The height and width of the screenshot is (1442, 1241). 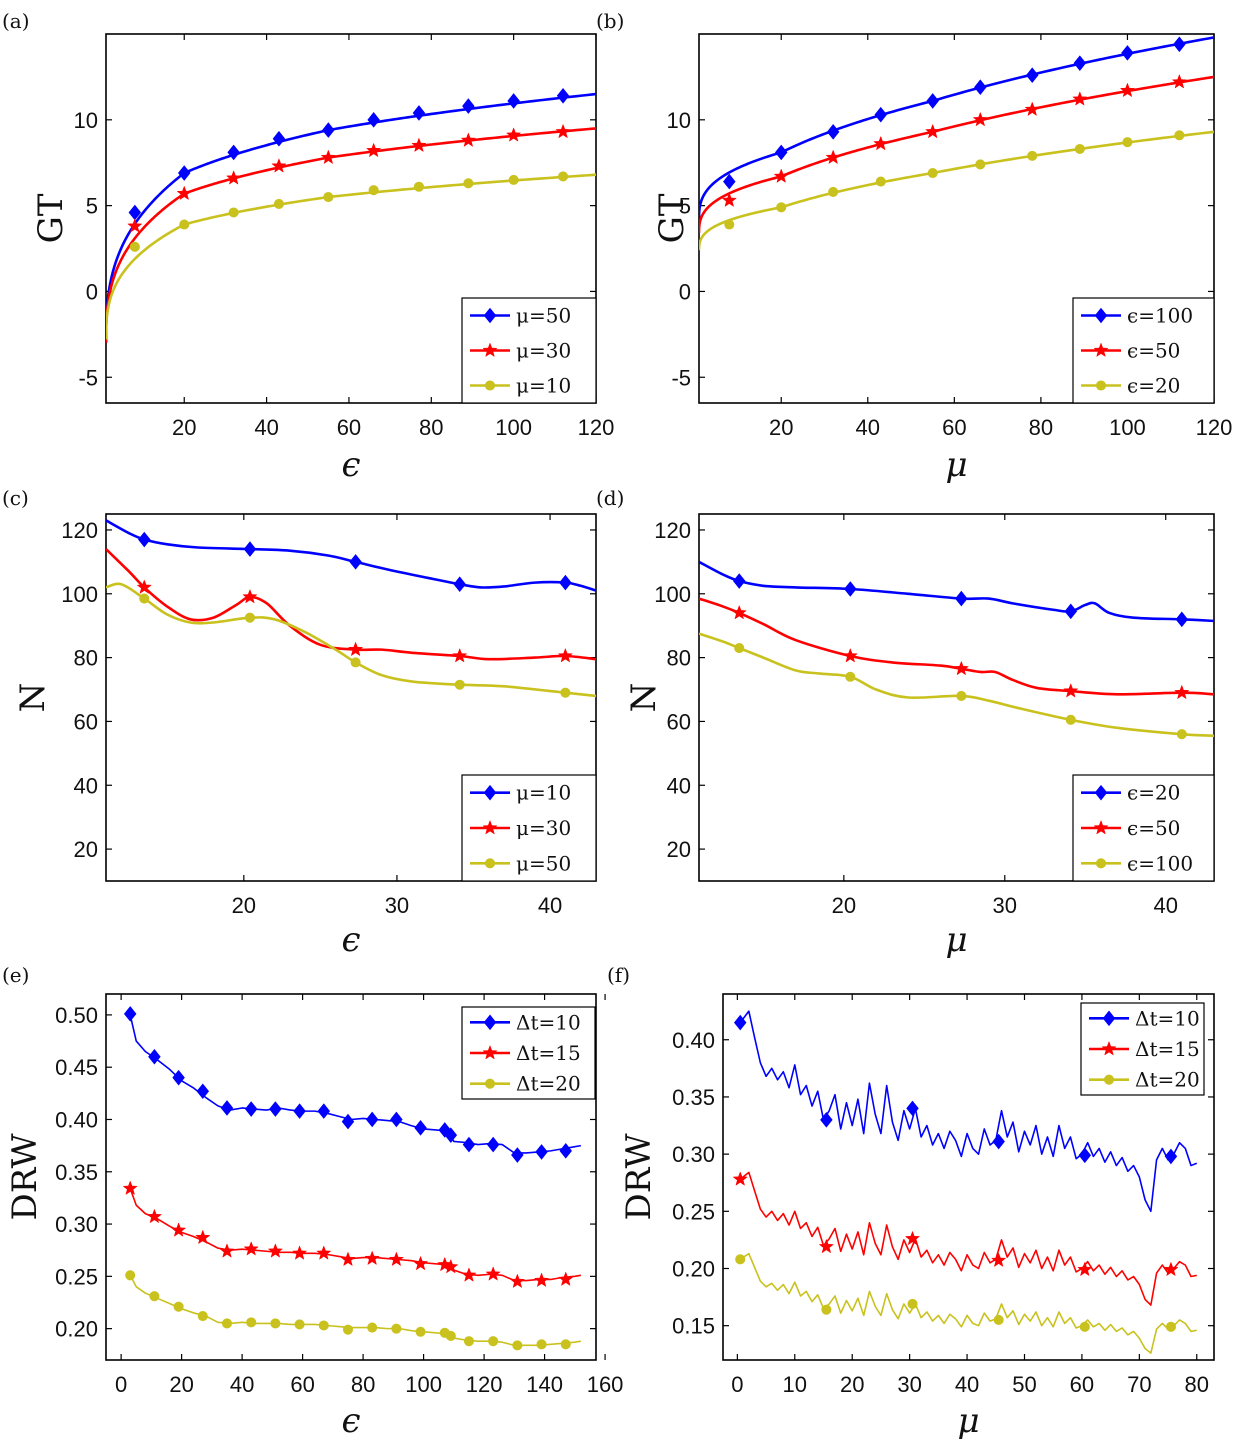 I want to click on x-axis-title: ϵ, so click(x=350, y=1421).